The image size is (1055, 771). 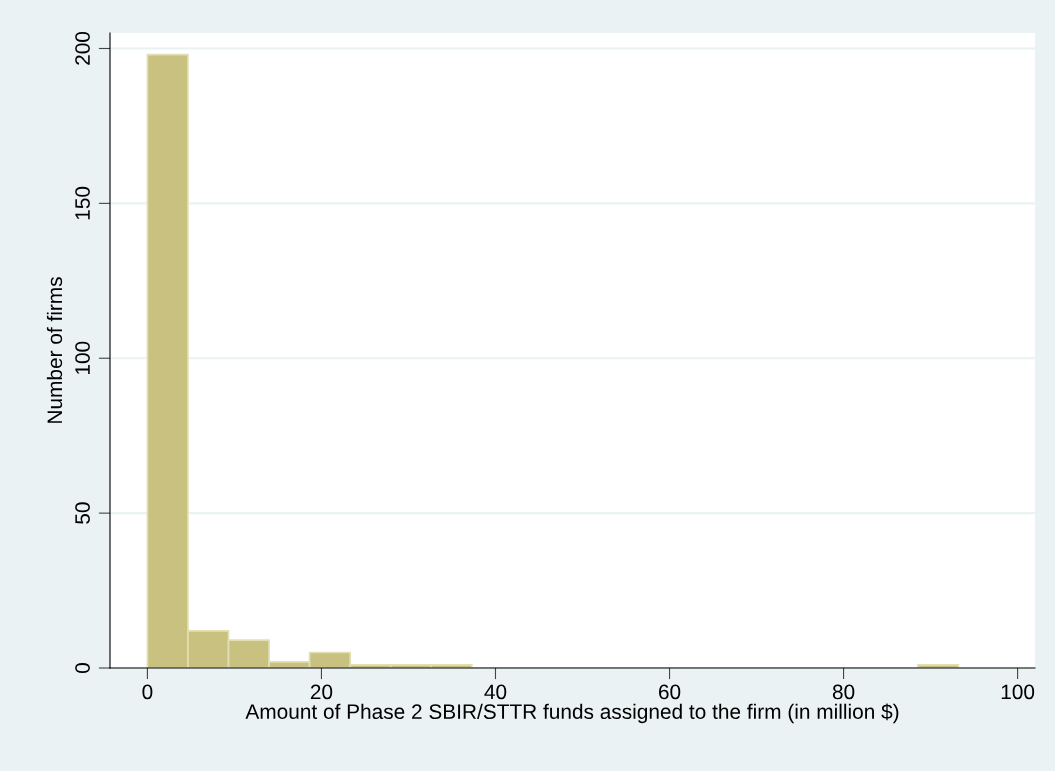 What do you see at coordinates (572, 713) in the screenshot?
I see `x-axis-title: Amount of Phase 2 SBIR/STTR funds assigned to the firm (in million $)` at bounding box center [572, 713].